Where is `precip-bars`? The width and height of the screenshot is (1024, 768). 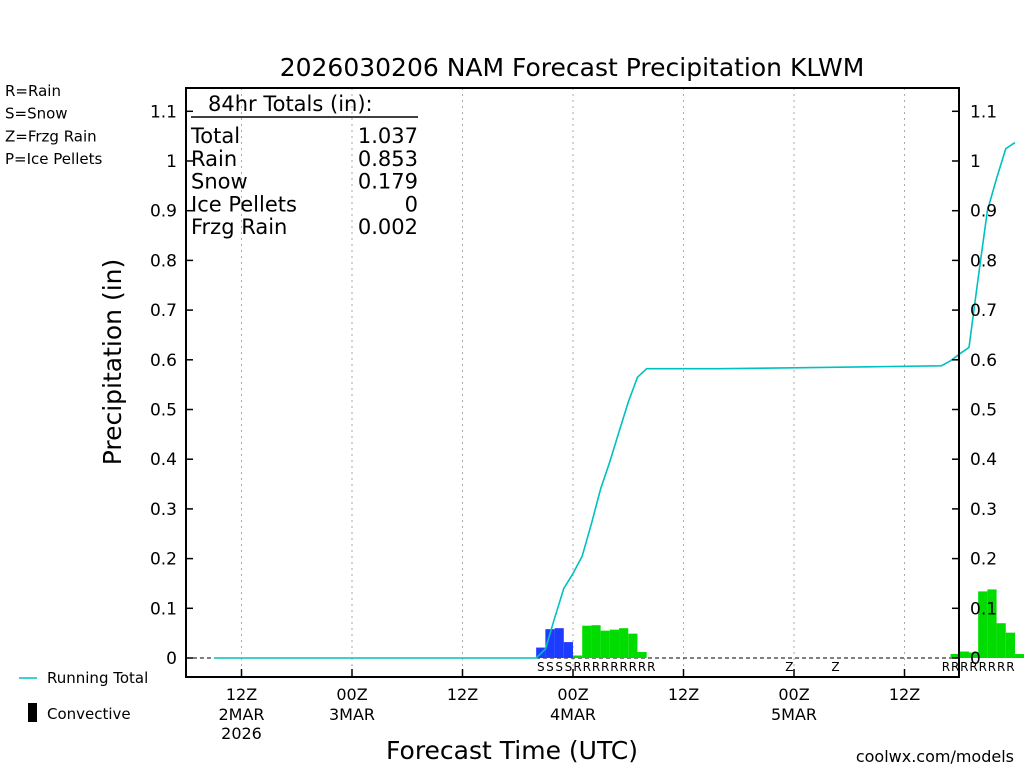 precip-bars is located at coordinates (780, 623).